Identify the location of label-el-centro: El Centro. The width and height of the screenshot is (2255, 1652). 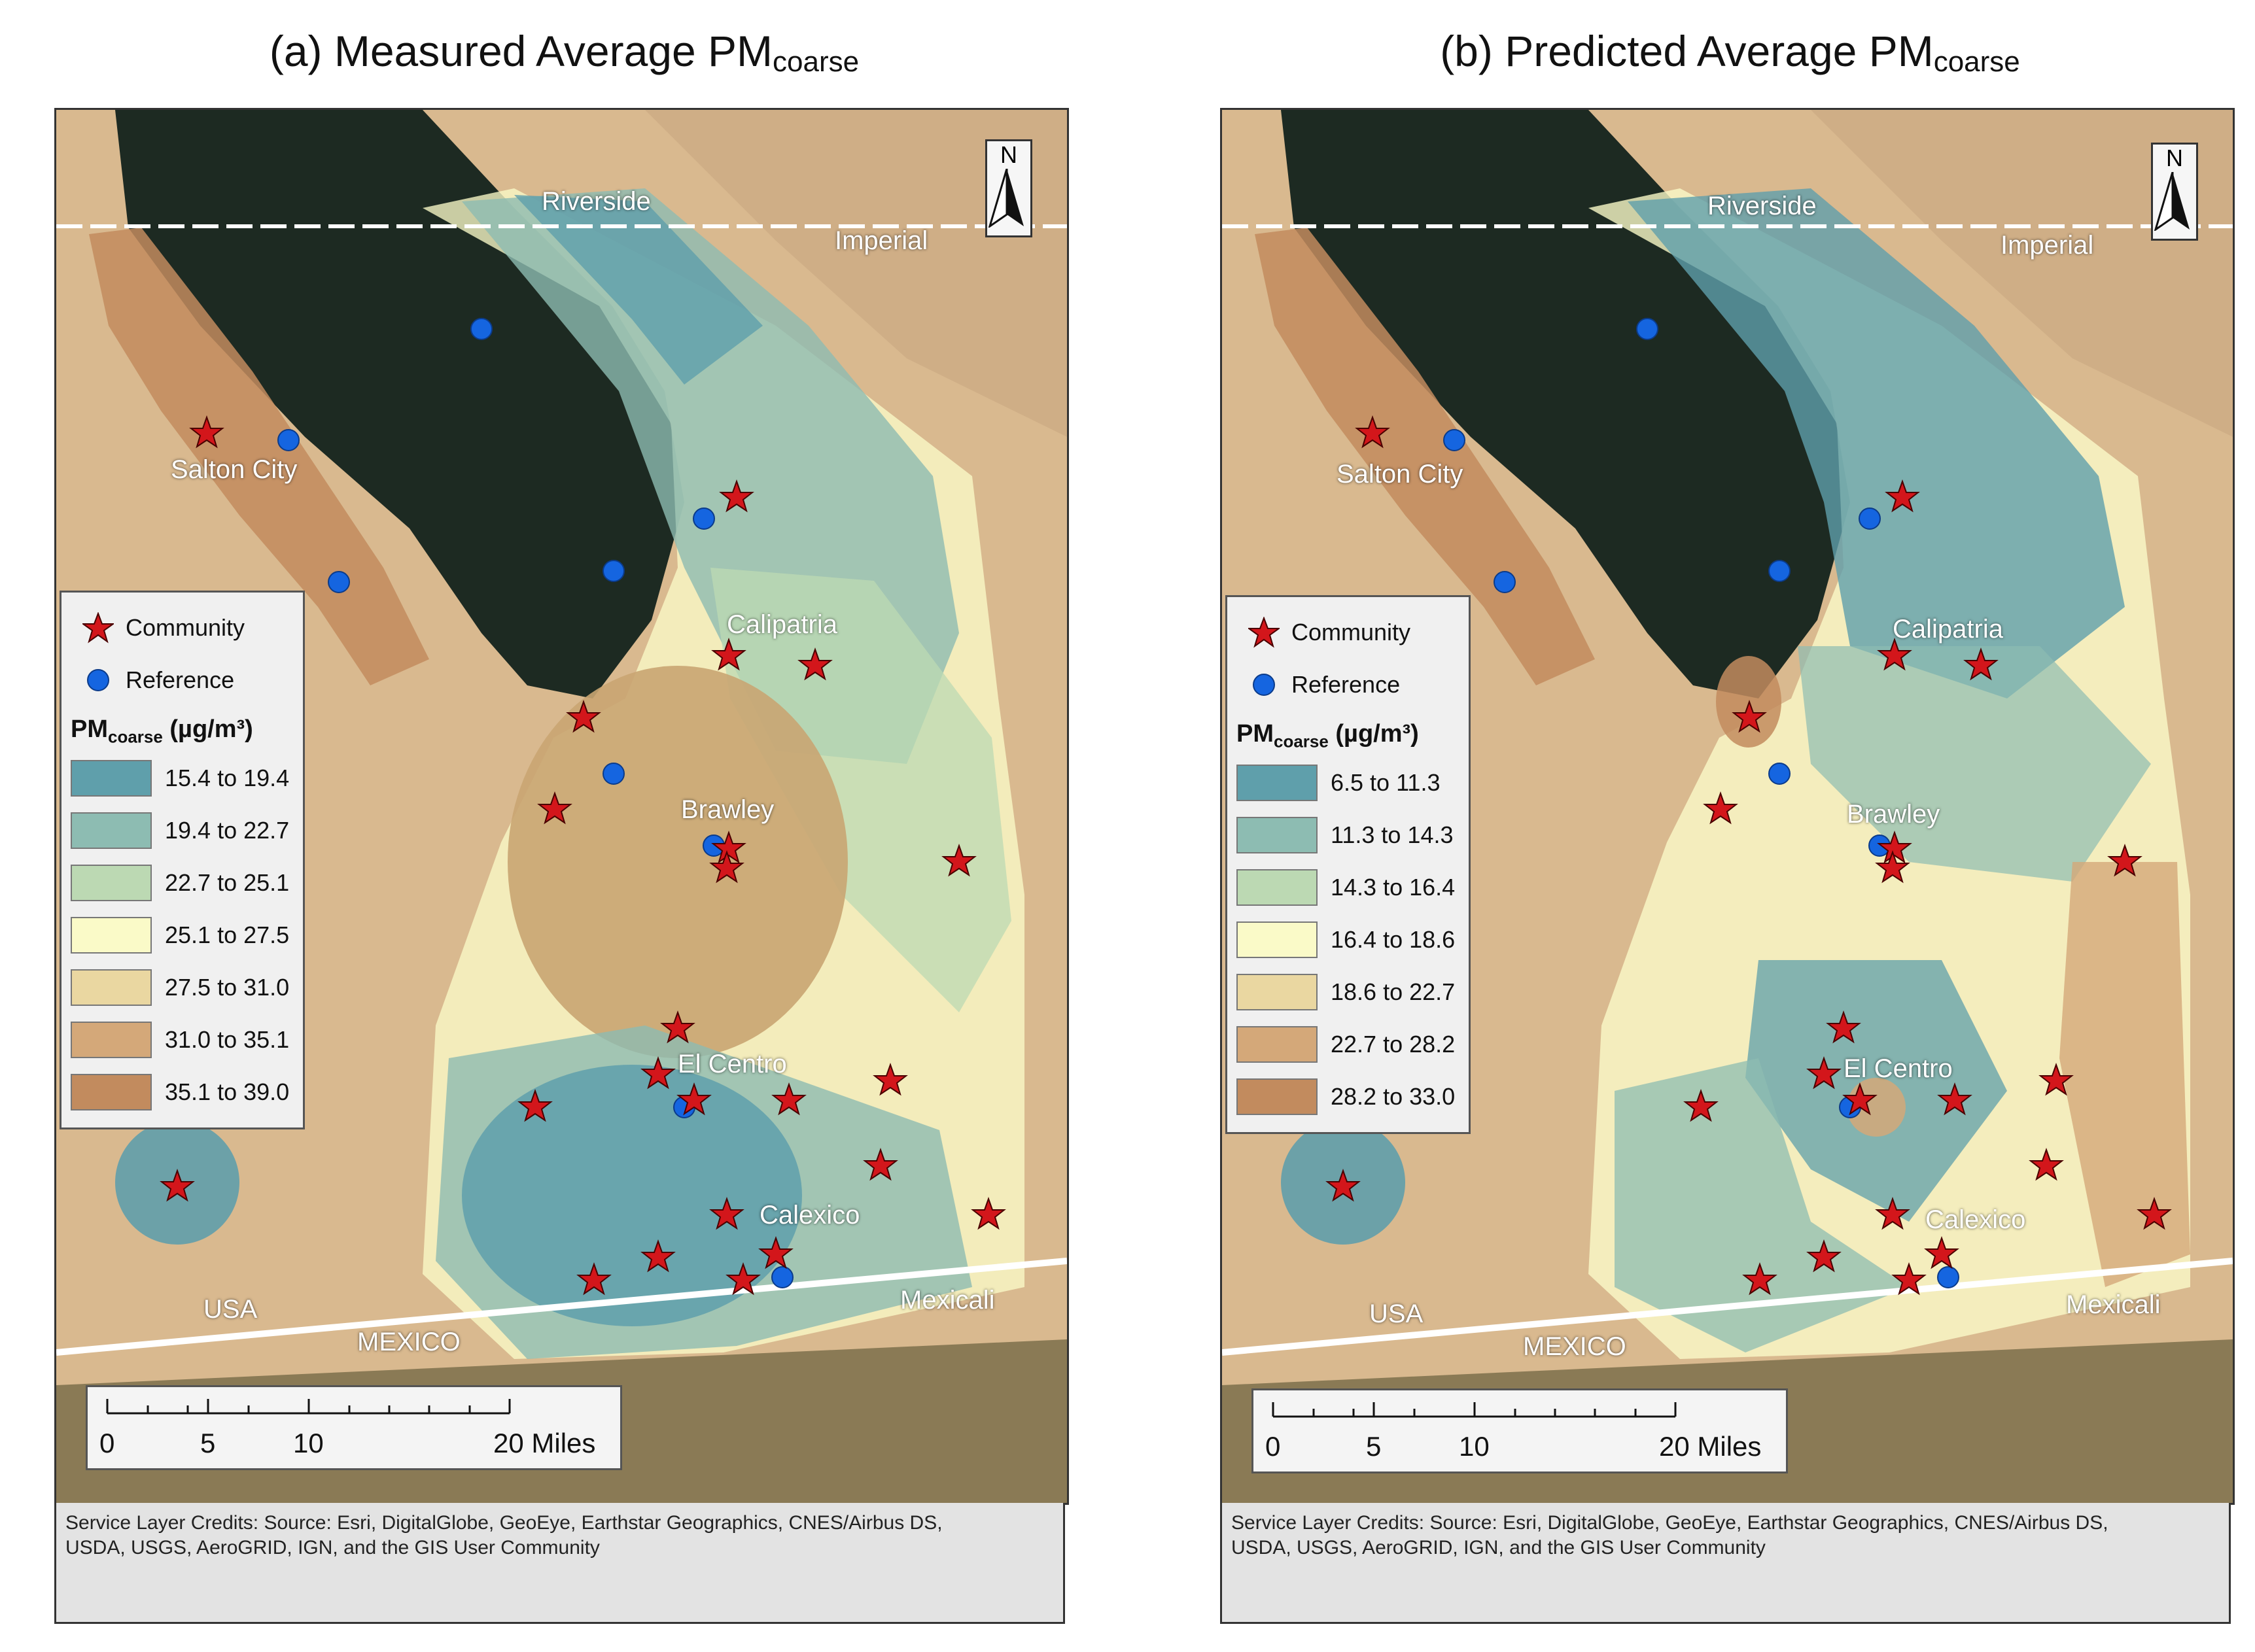
(1898, 1068).